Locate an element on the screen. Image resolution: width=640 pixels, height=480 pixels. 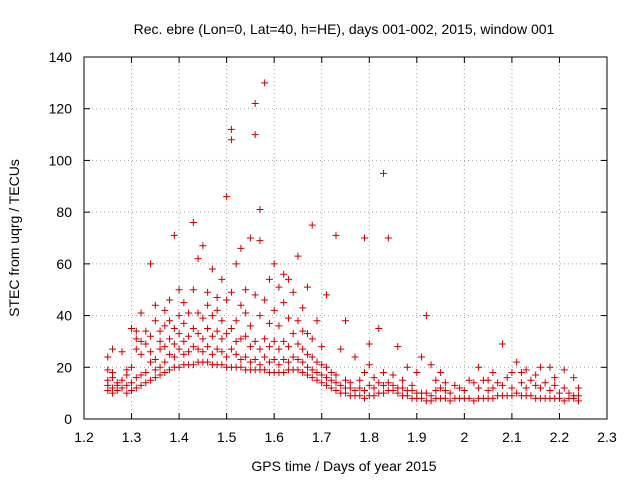
y-tick-label: 0 is located at coordinates (68, 419).